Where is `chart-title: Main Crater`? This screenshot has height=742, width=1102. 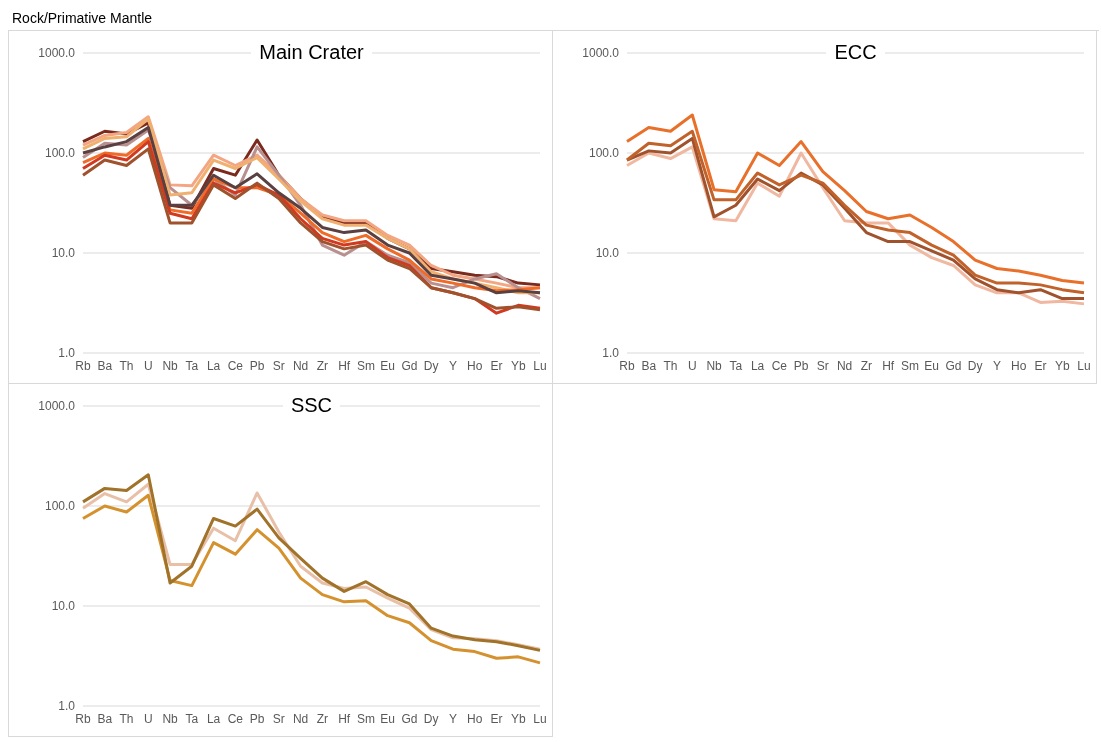 chart-title: Main Crater is located at coordinates (311, 52).